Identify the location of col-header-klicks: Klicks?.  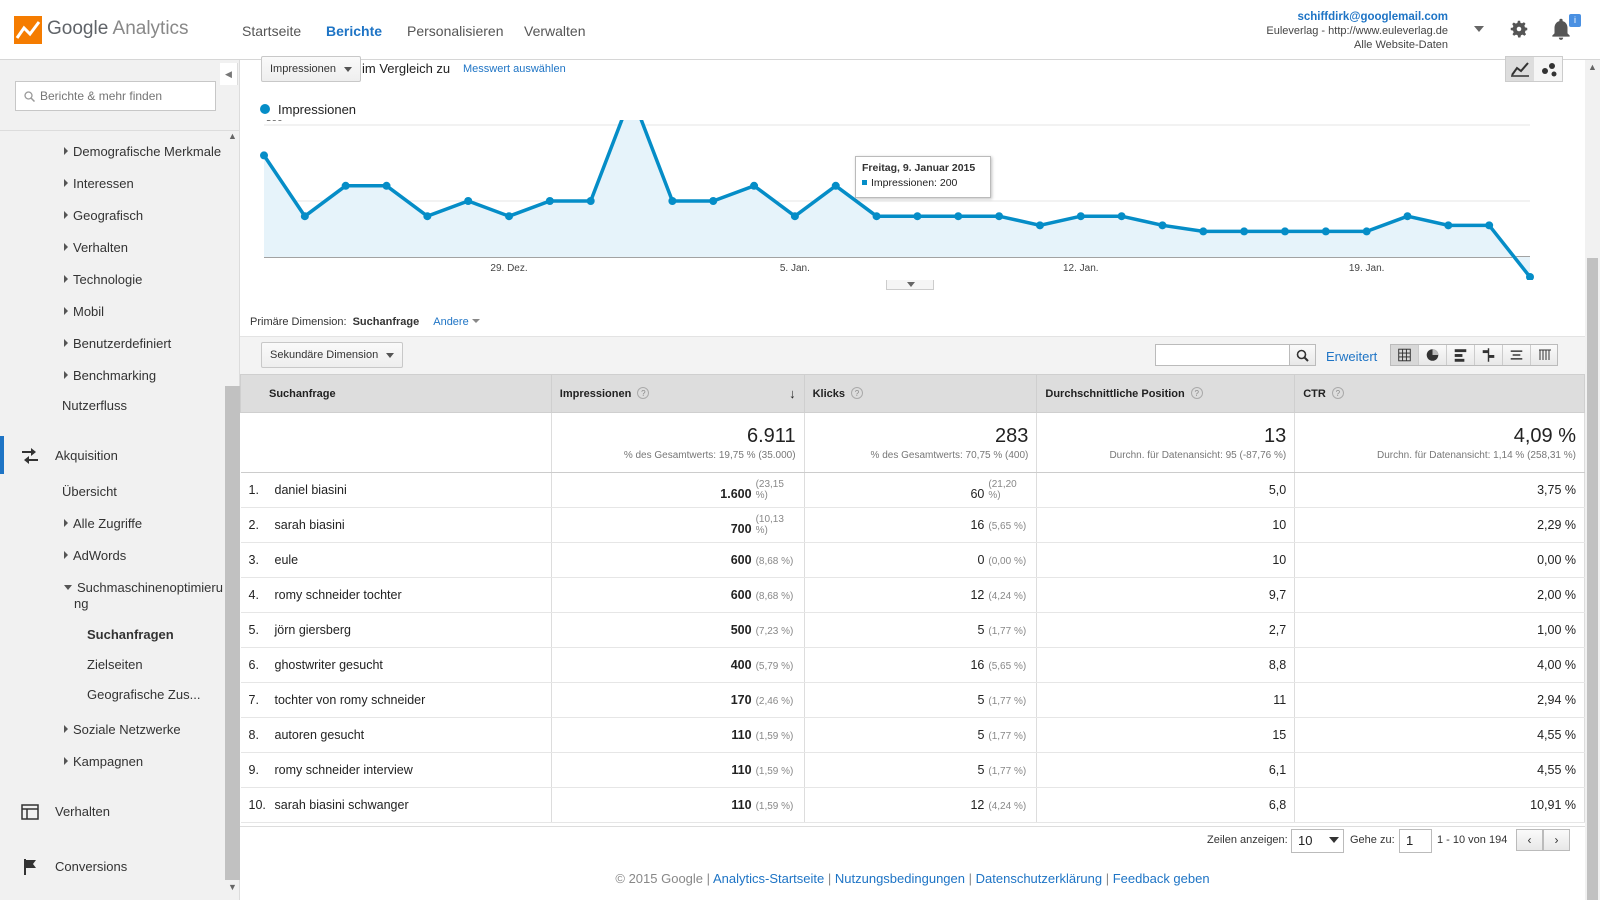
(920, 393).